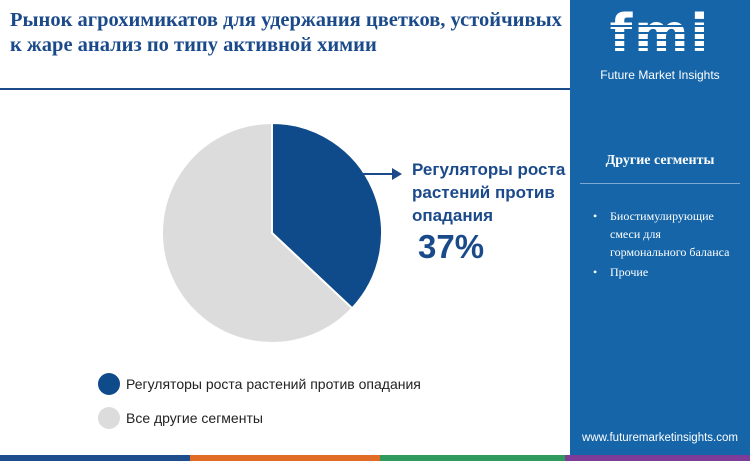  I want to click on callout-value: 37%, so click(451, 246).